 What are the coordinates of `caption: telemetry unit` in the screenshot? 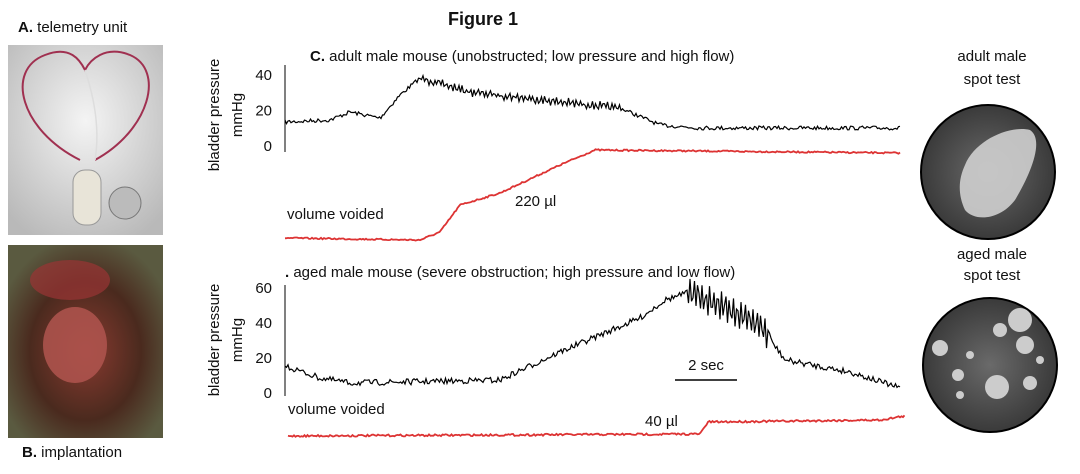 It's located at (82, 27).